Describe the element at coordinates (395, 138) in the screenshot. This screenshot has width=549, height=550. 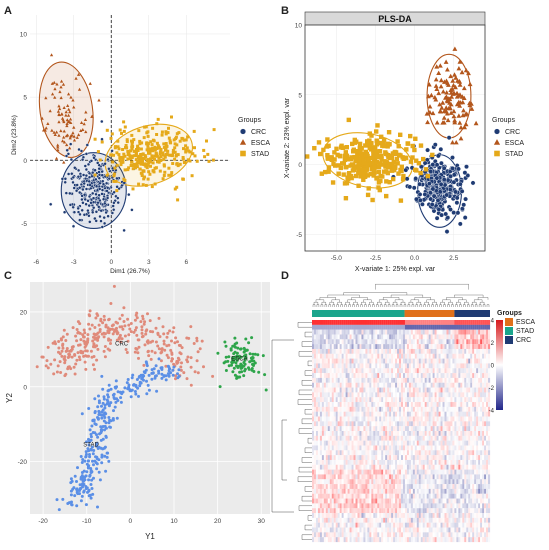
I see `plot-background` at that location.